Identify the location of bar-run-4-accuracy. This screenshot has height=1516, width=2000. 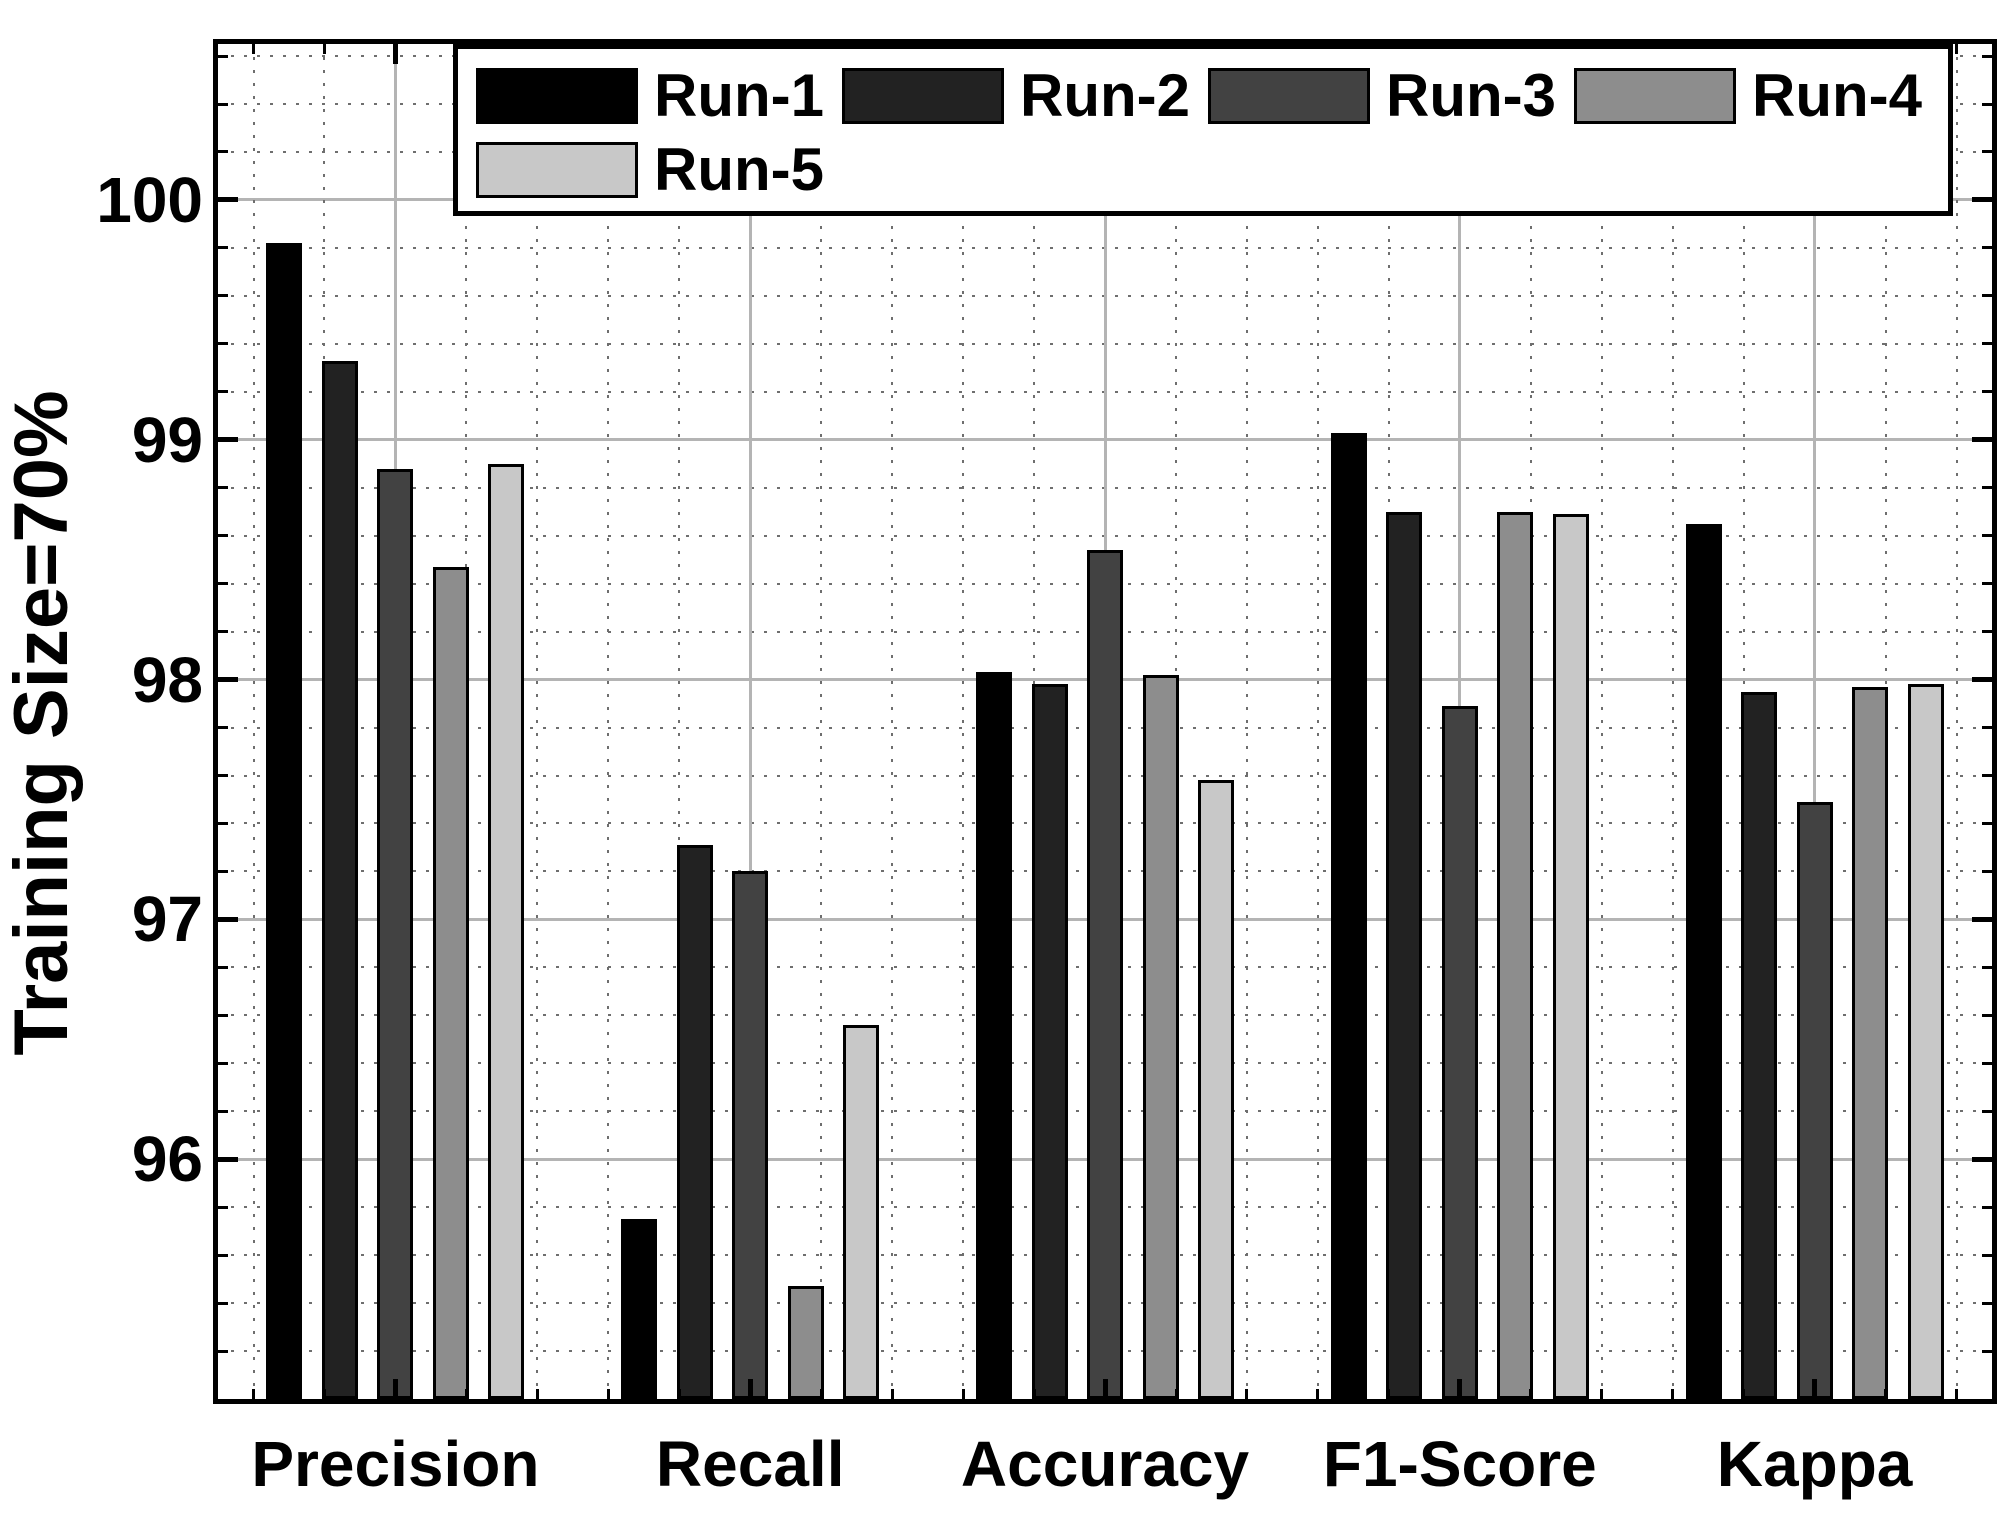
(1160, 1036).